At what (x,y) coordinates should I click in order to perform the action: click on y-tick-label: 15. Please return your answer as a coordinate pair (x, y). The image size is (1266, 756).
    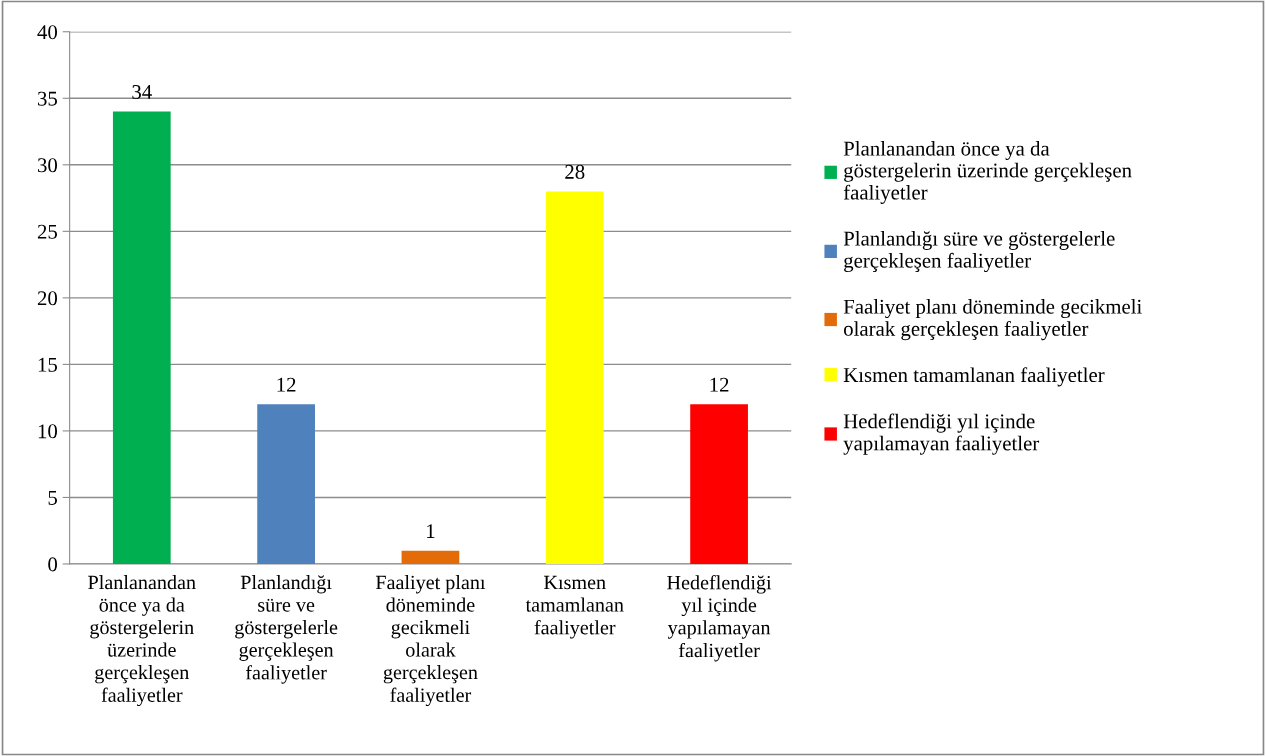
    Looking at the image, I should click on (48, 364).